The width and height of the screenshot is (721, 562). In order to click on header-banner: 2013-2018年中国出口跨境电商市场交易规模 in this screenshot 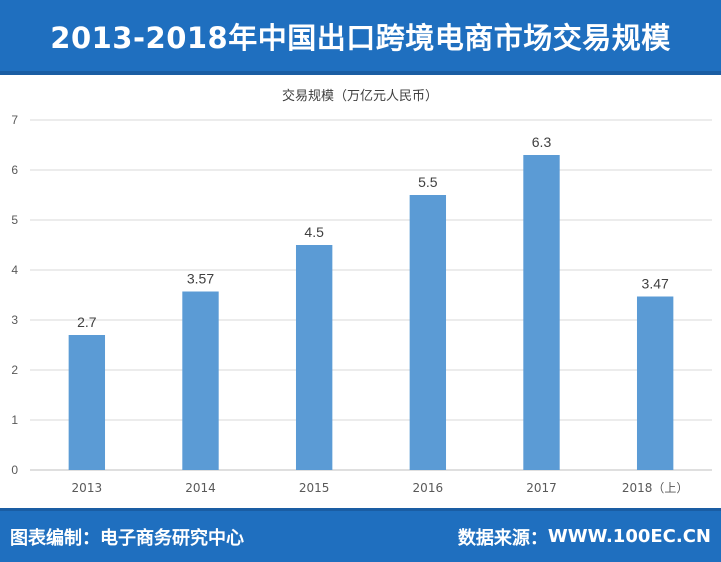, I will do `click(360, 37)`.